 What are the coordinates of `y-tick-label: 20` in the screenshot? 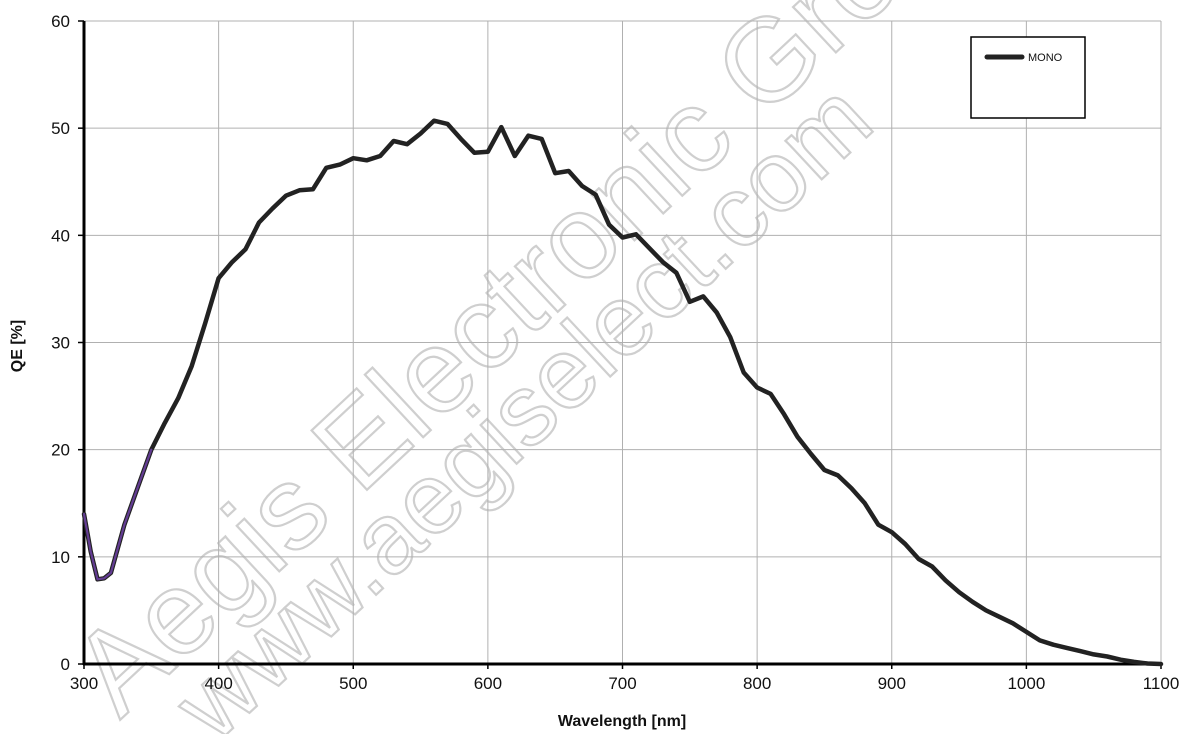 It's located at (60, 450).